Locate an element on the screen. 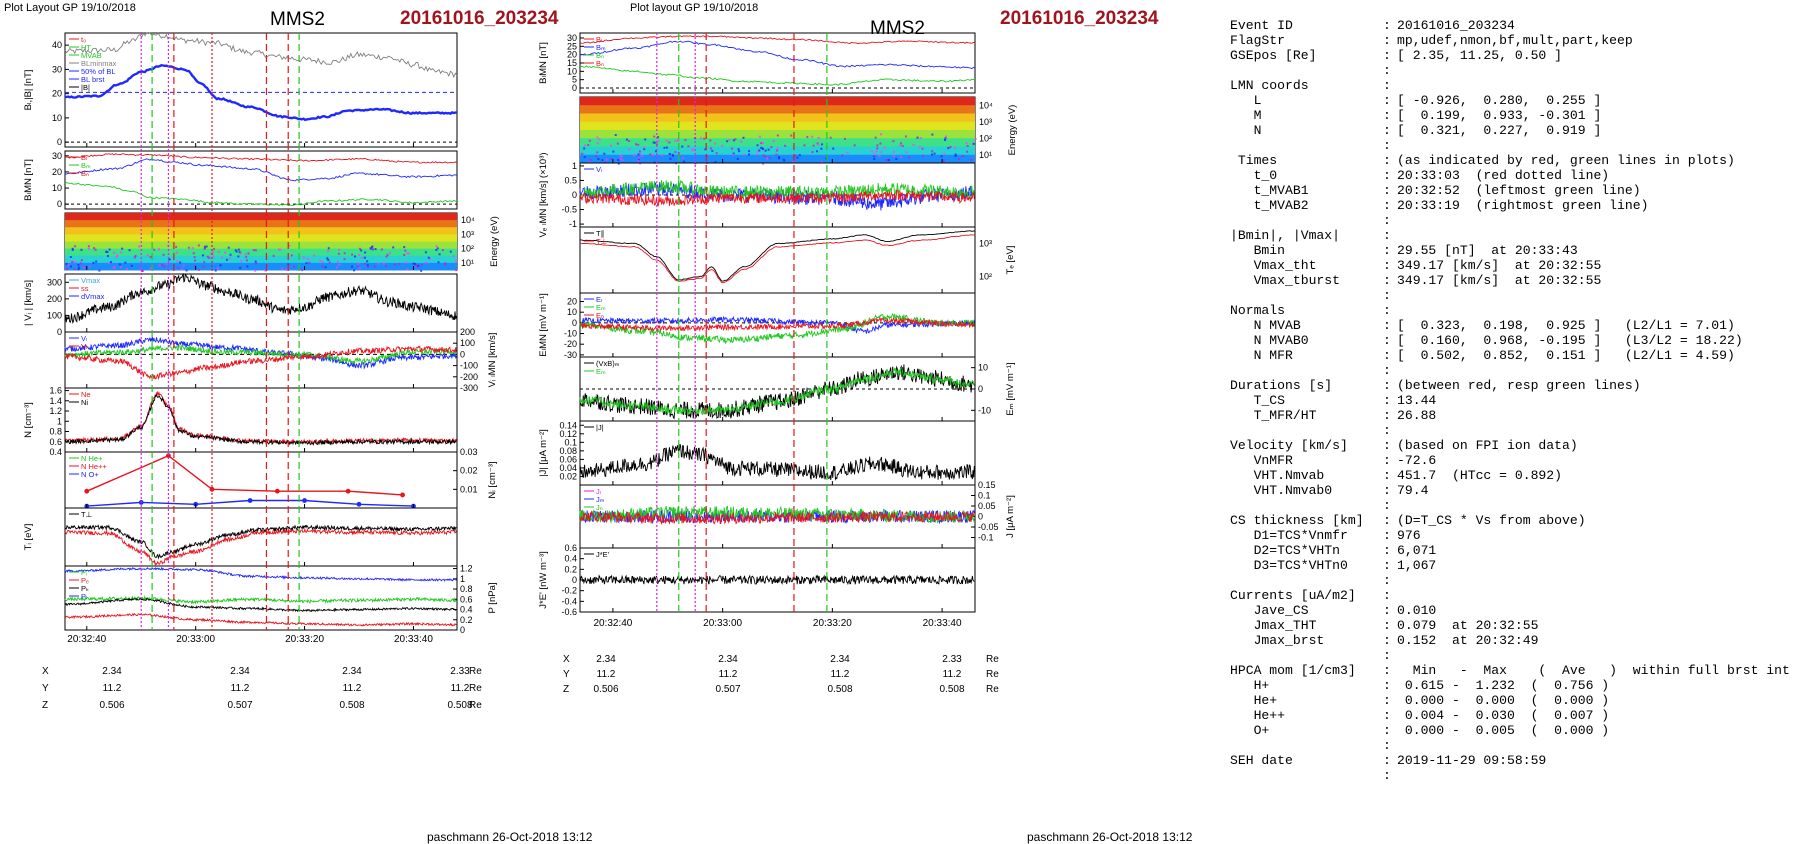 The width and height of the screenshot is (1804, 844). tick-label: 0.4 is located at coordinates (466, 610).